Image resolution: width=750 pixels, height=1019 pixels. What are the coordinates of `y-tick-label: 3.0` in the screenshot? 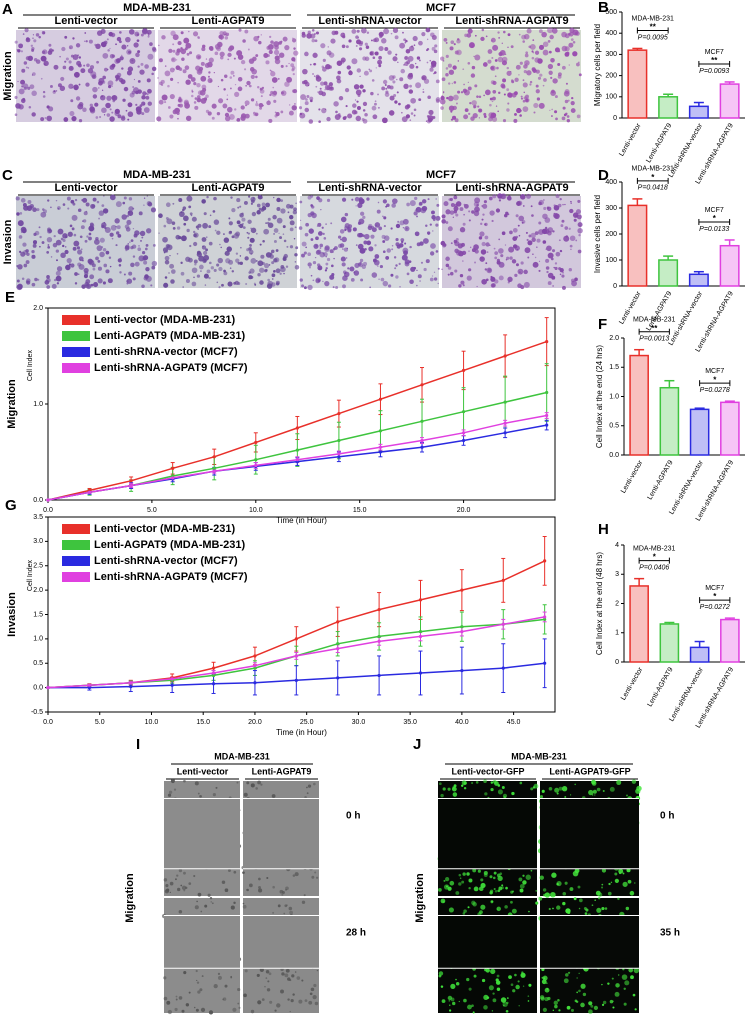 It's located at (38, 541).